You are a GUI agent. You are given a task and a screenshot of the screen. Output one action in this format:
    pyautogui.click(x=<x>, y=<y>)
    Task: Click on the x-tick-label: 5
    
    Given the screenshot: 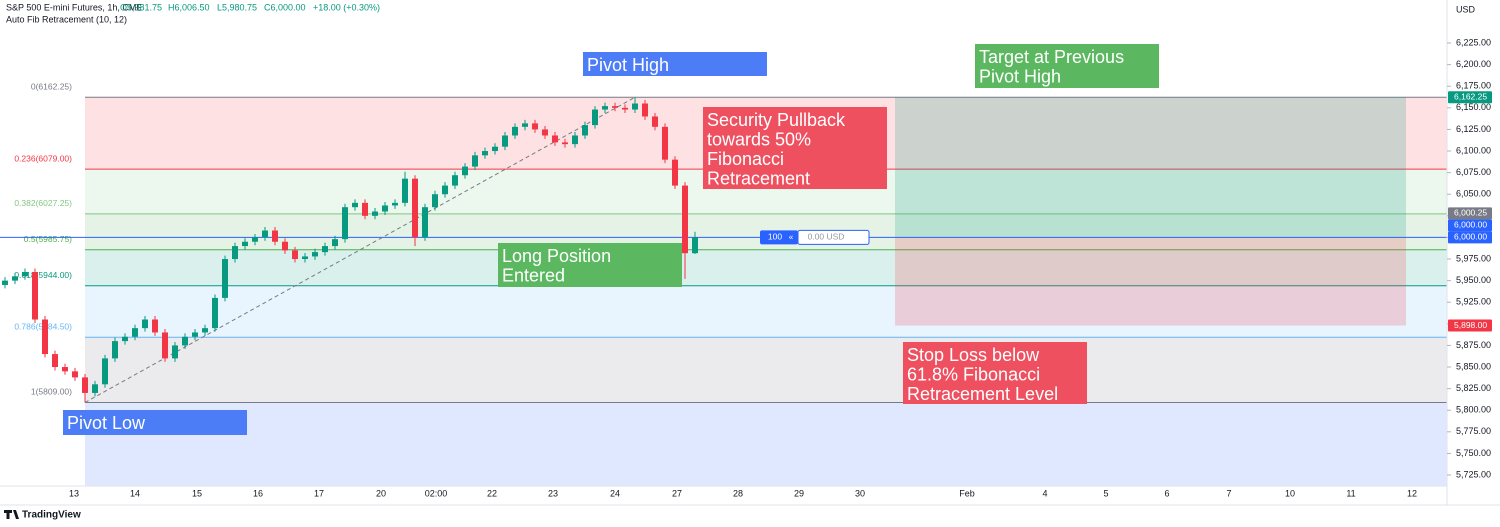 What is the action you would take?
    pyautogui.click(x=1105, y=493)
    